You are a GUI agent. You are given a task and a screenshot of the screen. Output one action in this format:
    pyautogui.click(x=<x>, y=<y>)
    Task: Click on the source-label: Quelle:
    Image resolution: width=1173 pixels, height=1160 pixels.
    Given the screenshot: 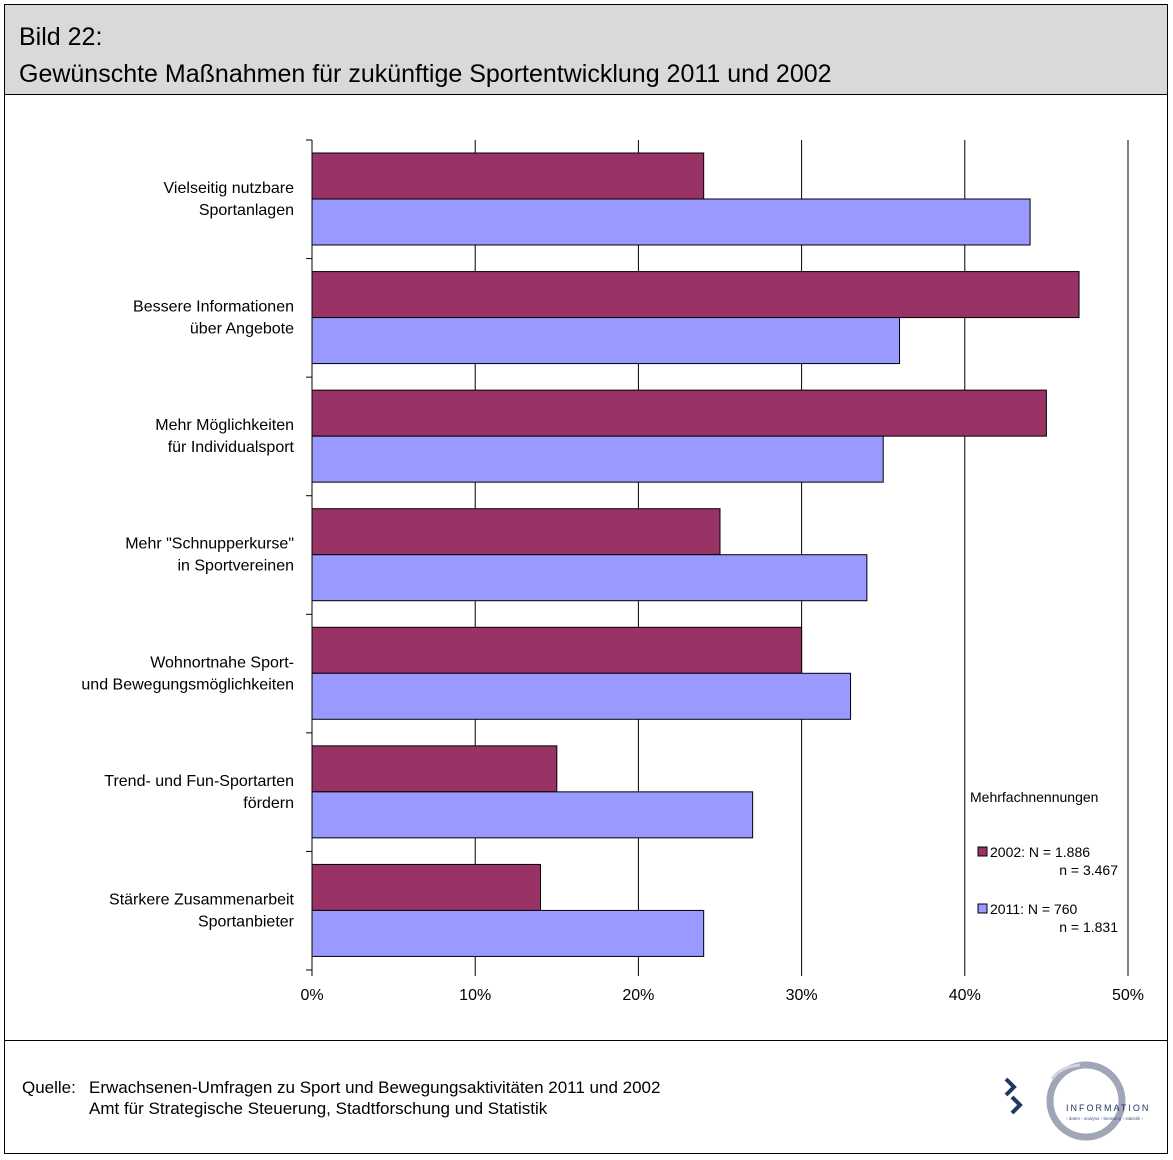 What is the action you would take?
    pyautogui.click(x=49, y=1087)
    